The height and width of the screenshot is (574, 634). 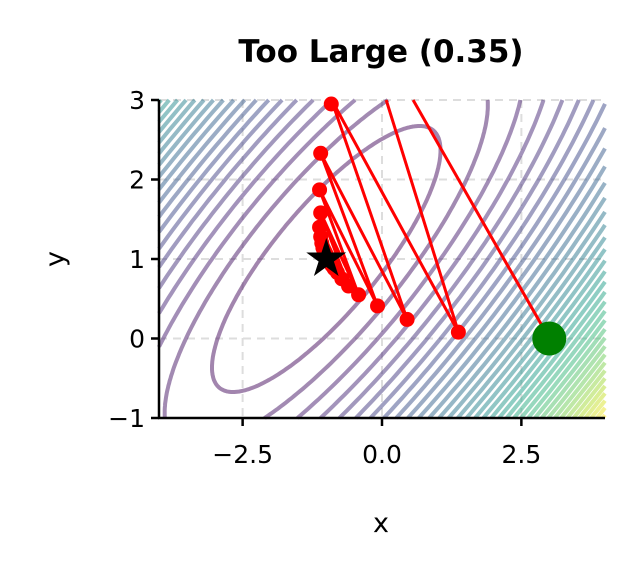 I want to click on start-point, so click(x=549, y=338).